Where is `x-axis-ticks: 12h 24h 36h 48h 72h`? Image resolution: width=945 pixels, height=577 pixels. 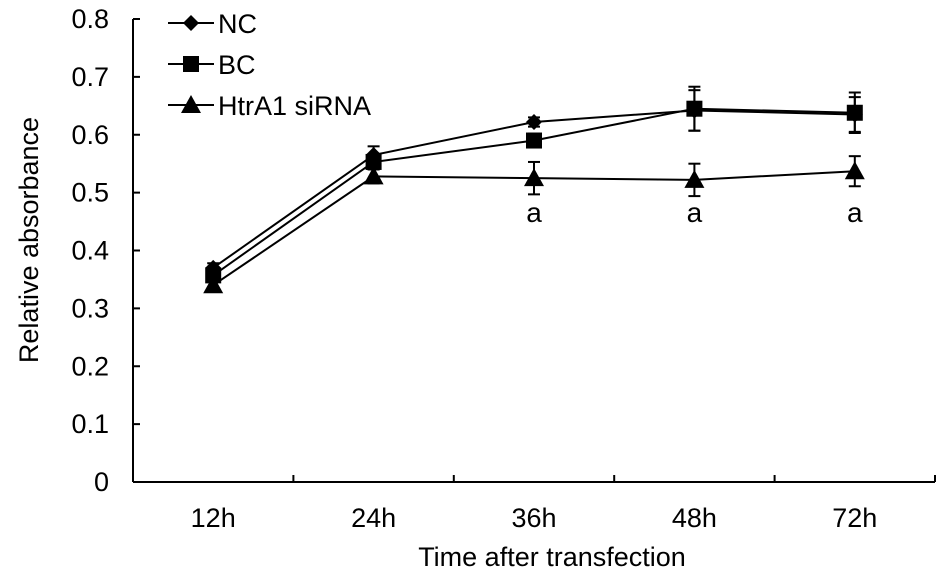 x-axis-ticks: 12h 24h 36h 48h 72h is located at coordinates (534, 504).